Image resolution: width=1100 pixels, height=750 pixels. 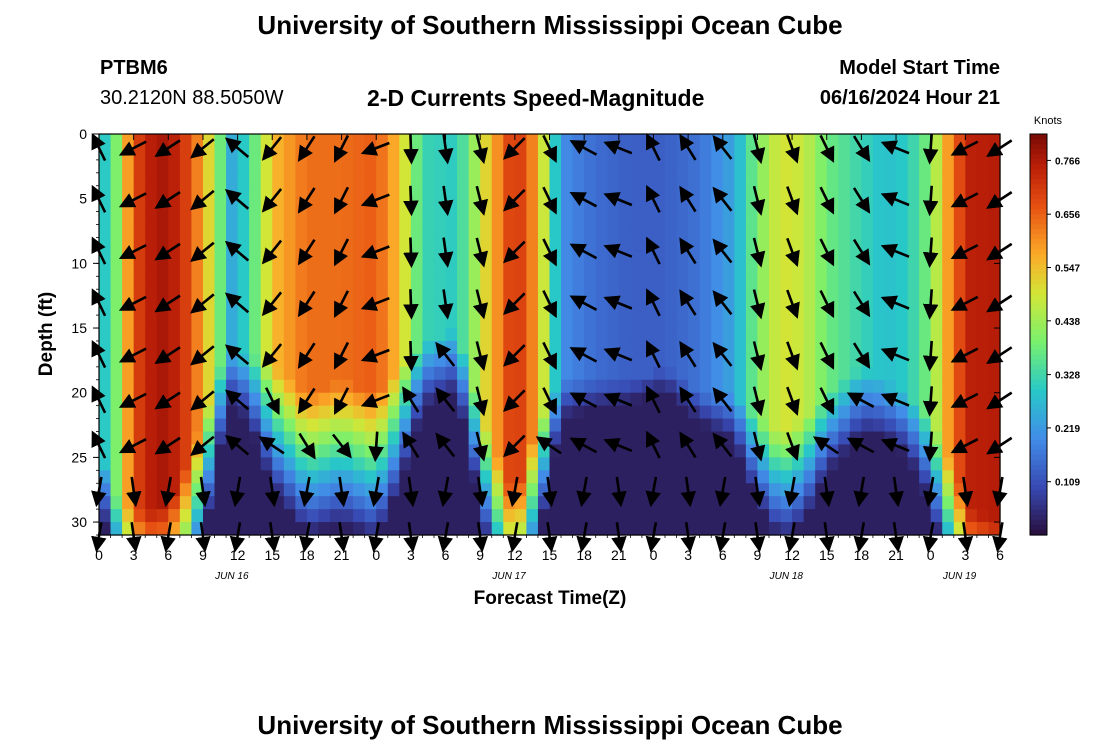 I want to click on x-tick-label: 0, so click(x=654, y=555).